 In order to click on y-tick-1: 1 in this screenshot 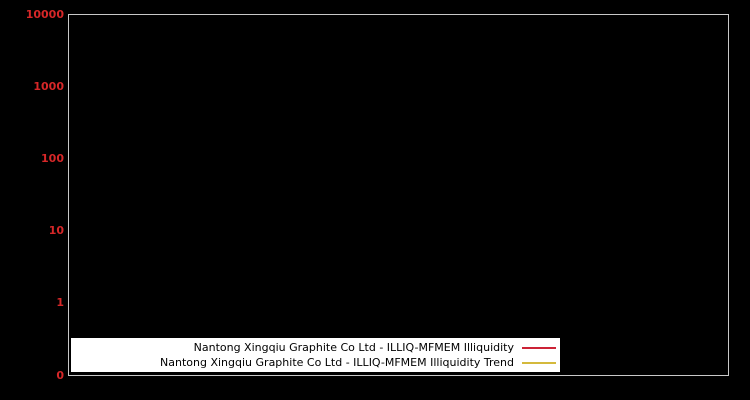, I will do `click(60, 302)`.